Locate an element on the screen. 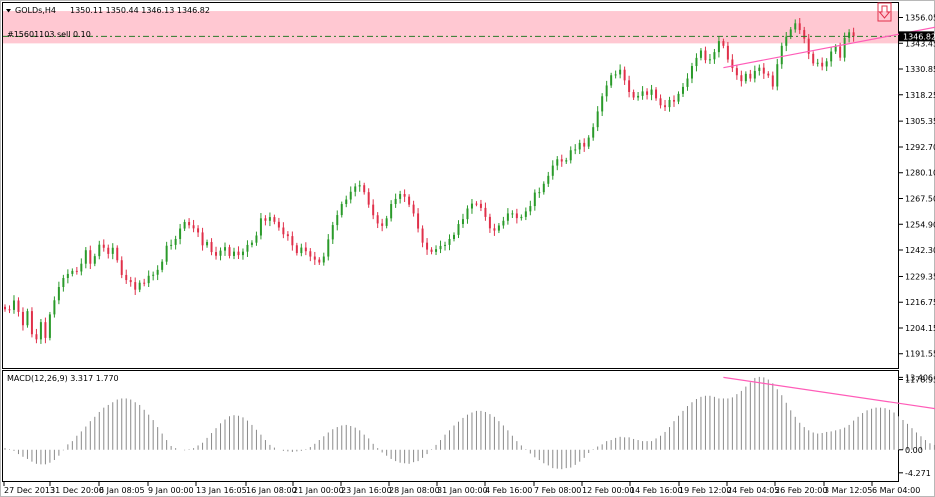 The image size is (935, 497). resistance-zone is located at coordinates (450, 27).